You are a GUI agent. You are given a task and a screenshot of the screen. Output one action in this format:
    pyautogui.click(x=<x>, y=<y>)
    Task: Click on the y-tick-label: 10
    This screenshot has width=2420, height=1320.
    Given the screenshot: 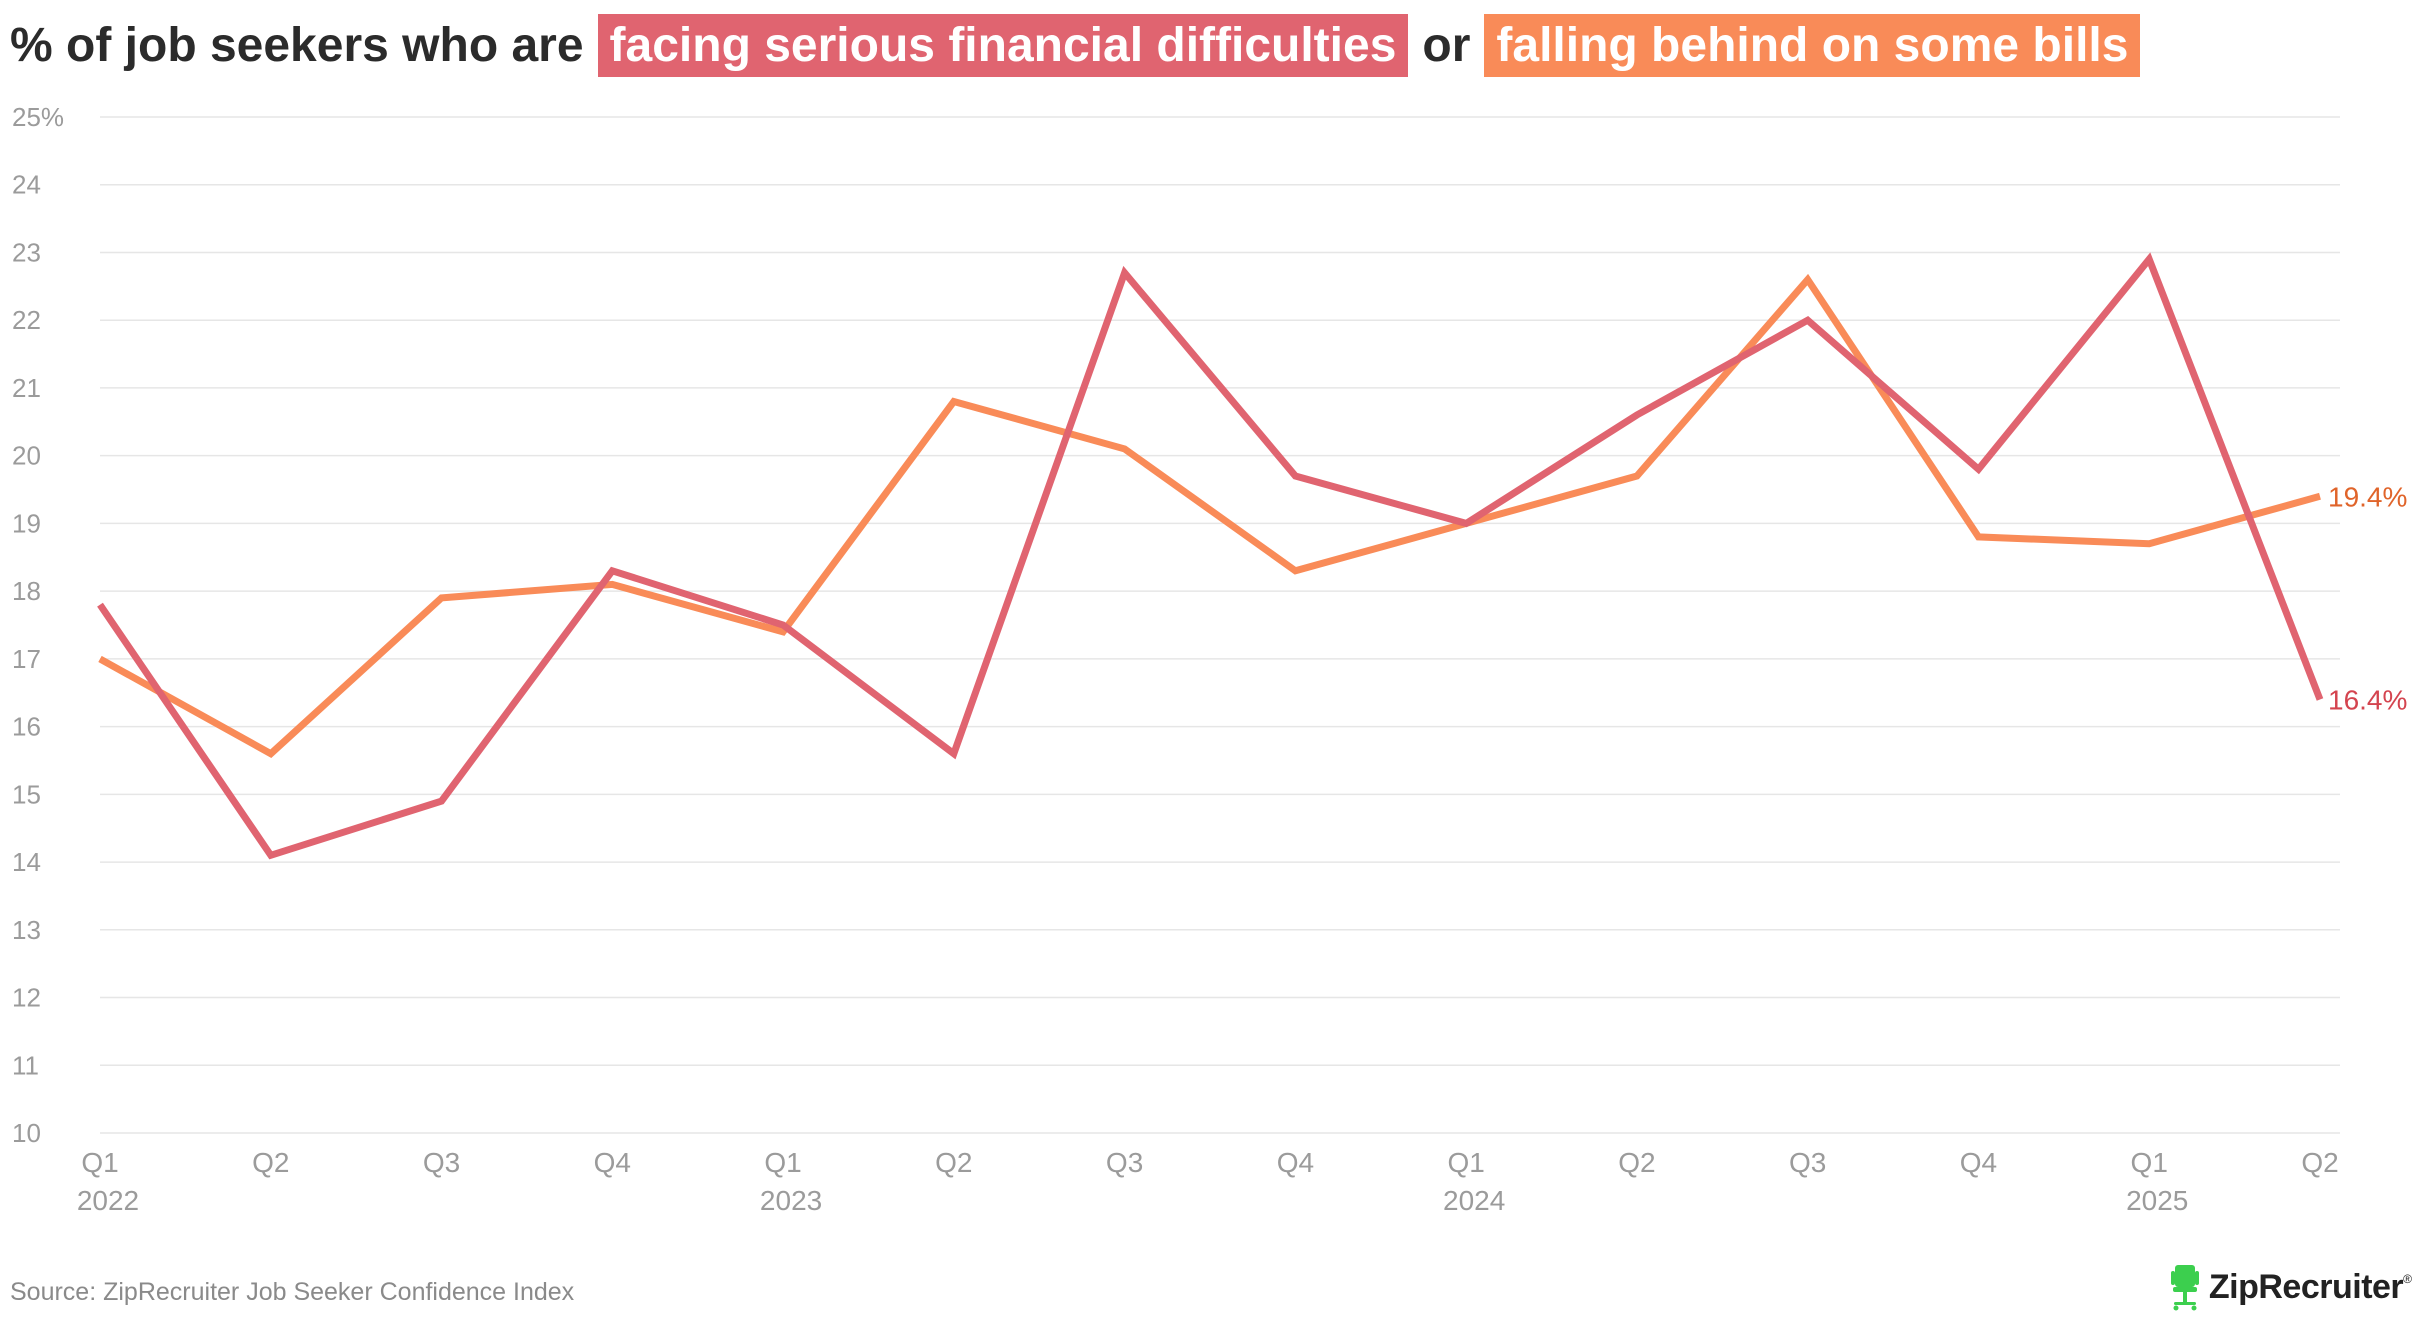 What is the action you would take?
    pyautogui.click(x=26, y=1133)
    